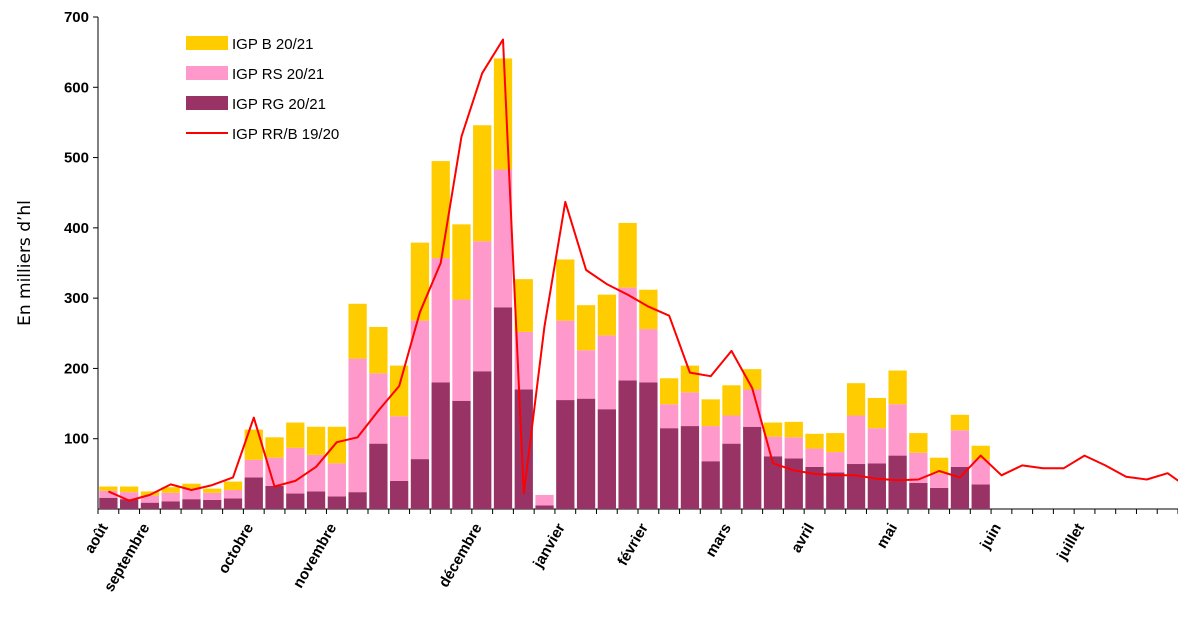  What do you see at coordinates (285, 134) in the screenshot?
I see `legend-label-line: IGP RR/B 19/20` at bounding box center [285, 134].